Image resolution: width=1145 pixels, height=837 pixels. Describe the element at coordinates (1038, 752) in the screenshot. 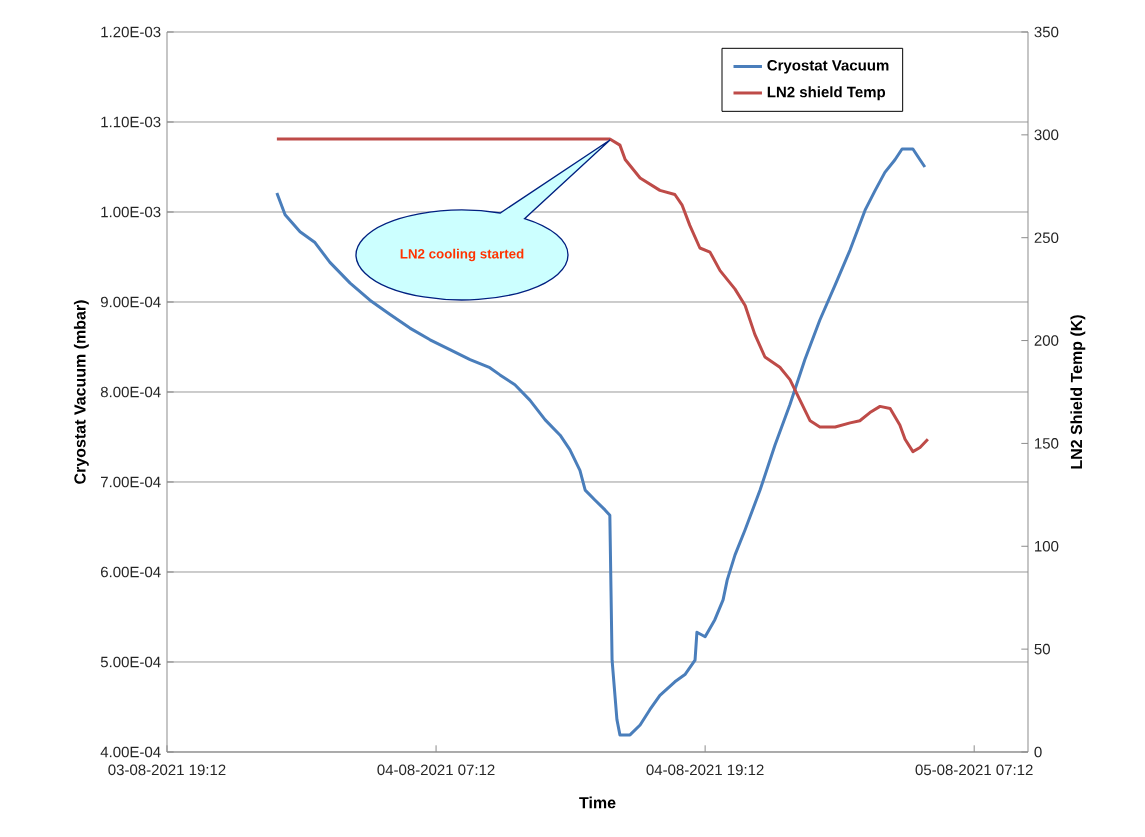

I see `y2-tick-label: 0` at that location.